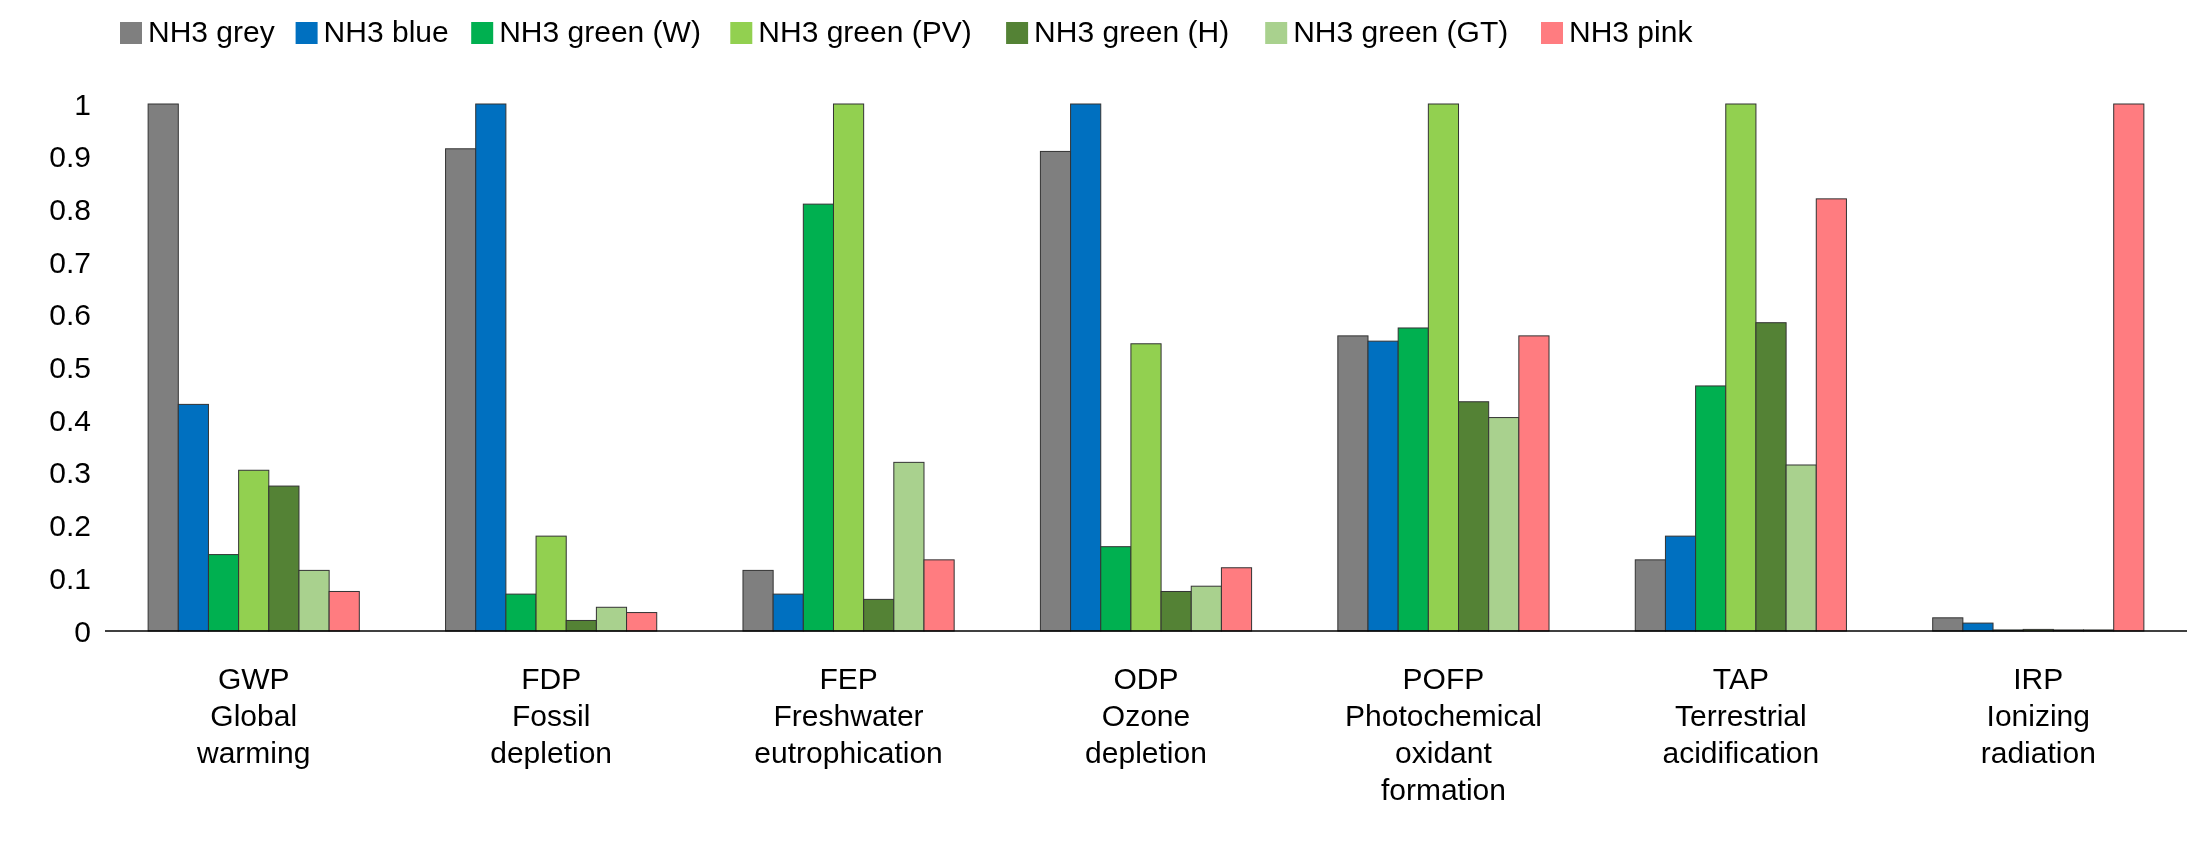 Image resolution: width=2205 pixels, height=846 pixels. What do you see at coordinates (70, 420) in the screenshot?
I see `y-tick-label: 0.4` at bounding box center [70, 420].